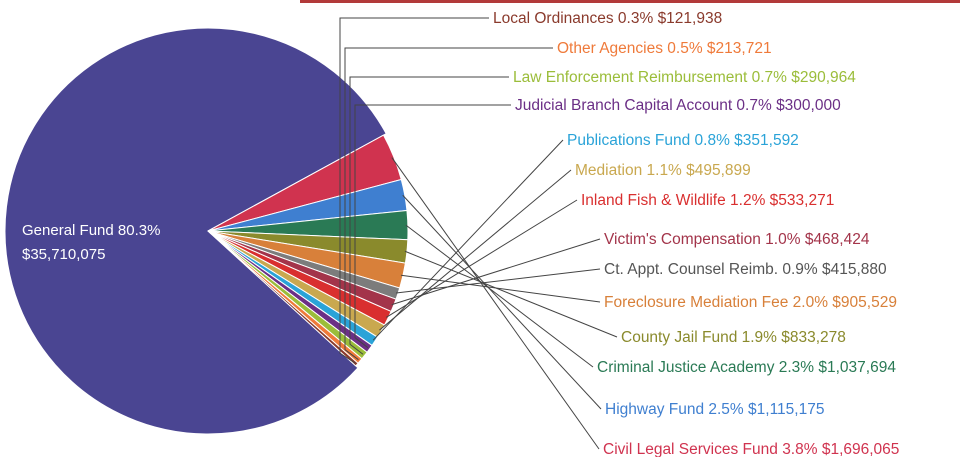  Describe the element at coordinates (498, 281) in the screenshot. I see `leader-ct-appt-counsel-reimb-` at that location.